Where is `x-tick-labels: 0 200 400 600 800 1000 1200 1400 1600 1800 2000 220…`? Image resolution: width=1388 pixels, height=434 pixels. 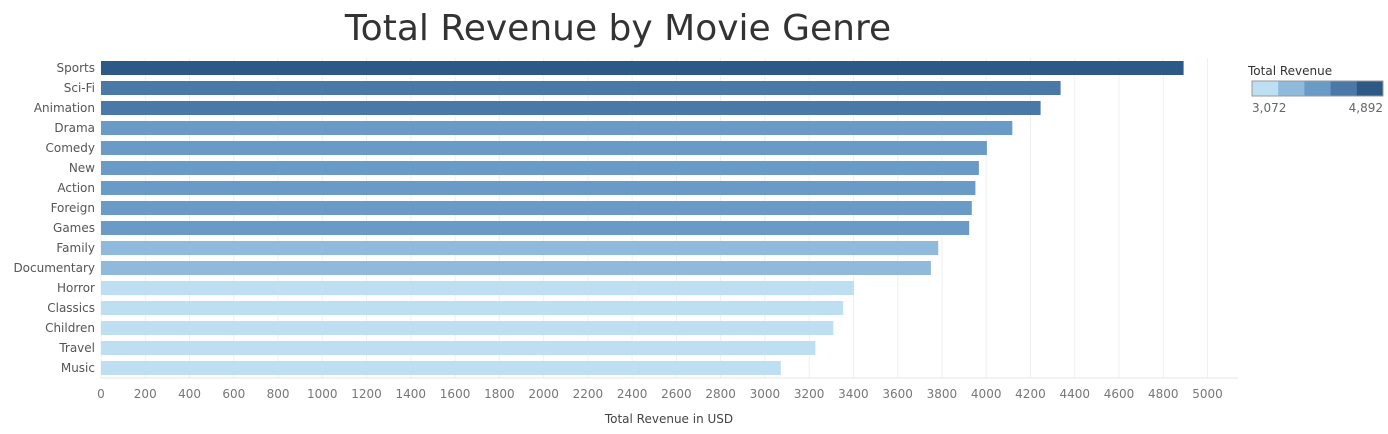 x-tick-labels: 0 200 400 600 800 1000 1200 1400 1600 1800 2000 220… is located at coordinates (660, 394).